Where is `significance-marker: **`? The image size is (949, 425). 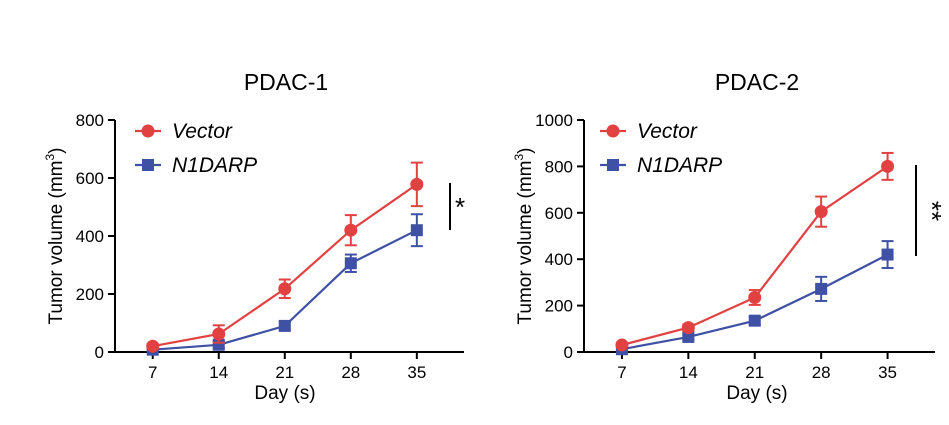 significance-marker: ** is located at coordinates (932, 211).